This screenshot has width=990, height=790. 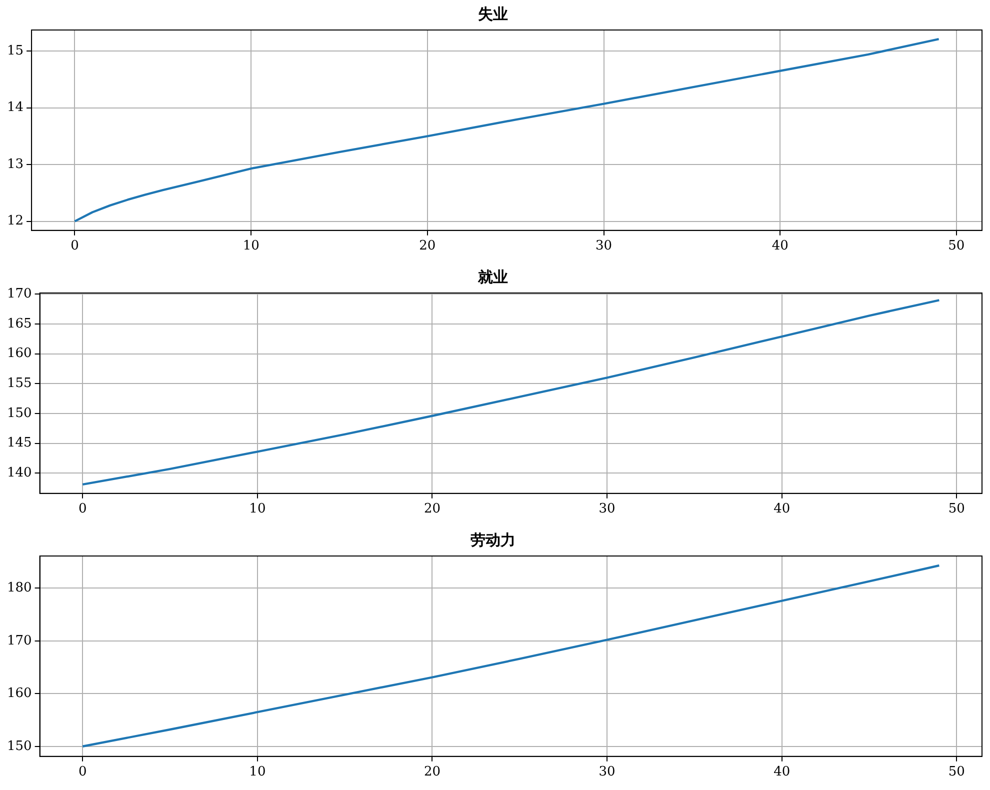 I want to click on y-tick-label: 14, so click(x=15, y=108).